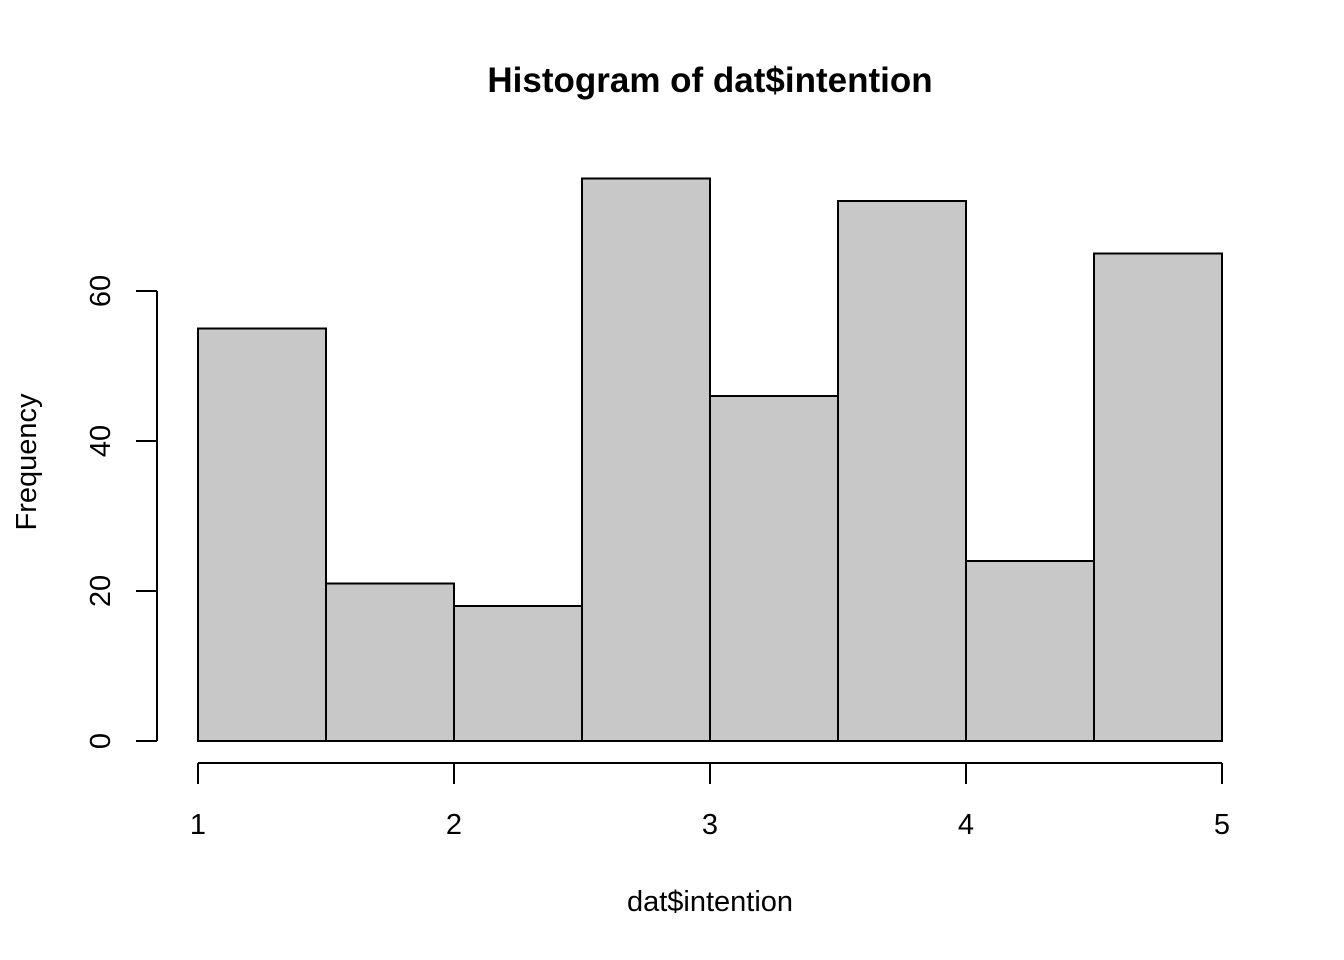 The height and width of the screenshot is (960, 1344). What do you see at coordinates (121, 512) in the screenshot?
I see `y-axis: 0 20 40 60` at bounding box center [121, 512].